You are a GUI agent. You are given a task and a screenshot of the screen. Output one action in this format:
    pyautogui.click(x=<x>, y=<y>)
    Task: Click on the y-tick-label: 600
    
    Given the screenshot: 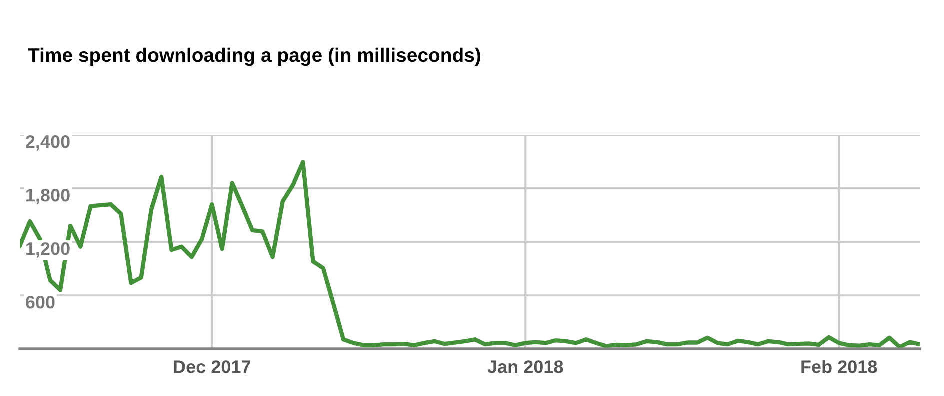 What is the action you would take?
    pyautogui.click(x=40, y=302)
    